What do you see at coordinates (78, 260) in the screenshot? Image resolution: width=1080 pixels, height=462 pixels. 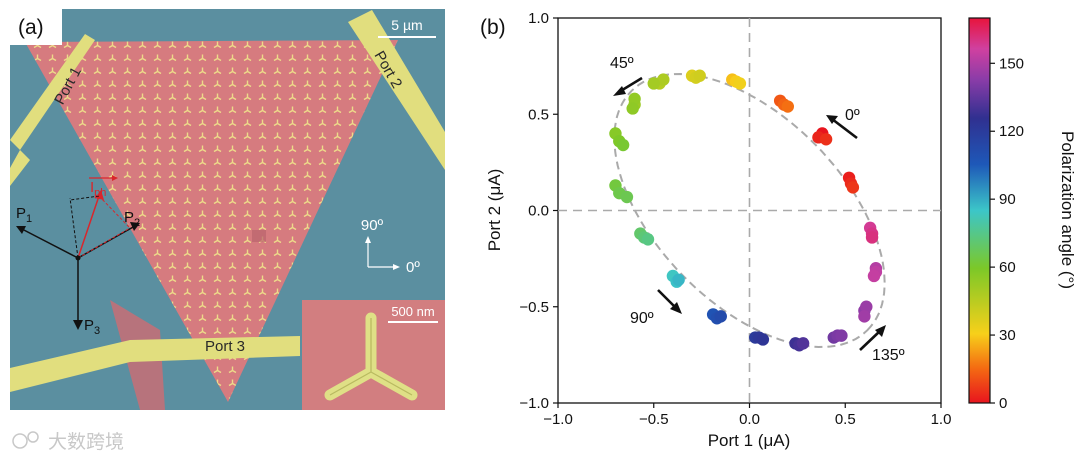 I see `vector-diagram` at bounding box center [78, 260].